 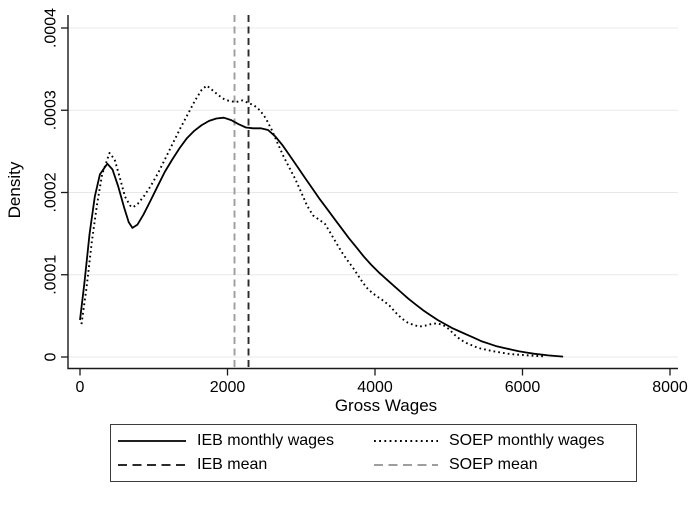 I want to click on y-tick-label: 0, so click(x=51, y=356).